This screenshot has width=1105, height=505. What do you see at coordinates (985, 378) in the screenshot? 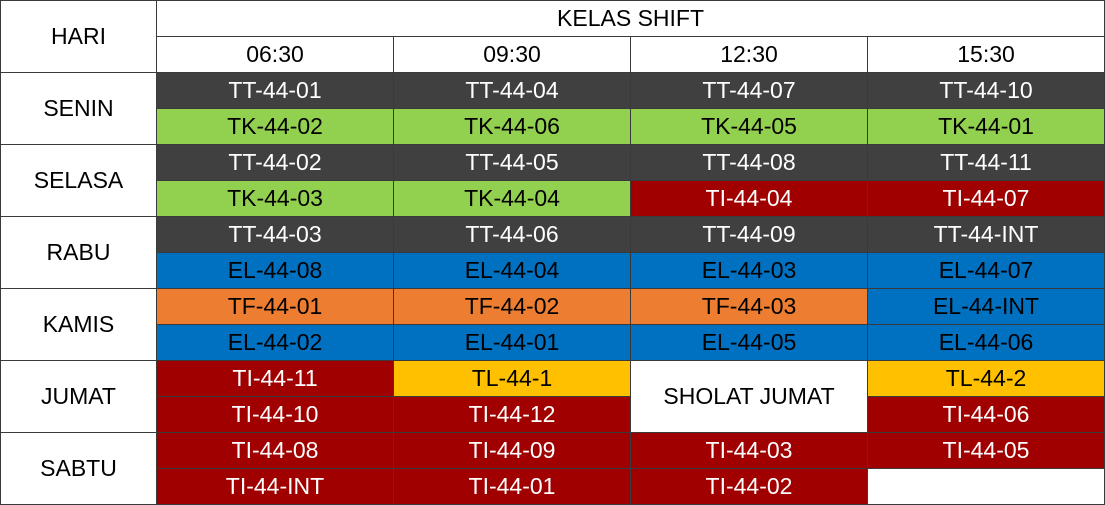
I see `class-cell: TL-44-2` at bounding box center [985, 378].